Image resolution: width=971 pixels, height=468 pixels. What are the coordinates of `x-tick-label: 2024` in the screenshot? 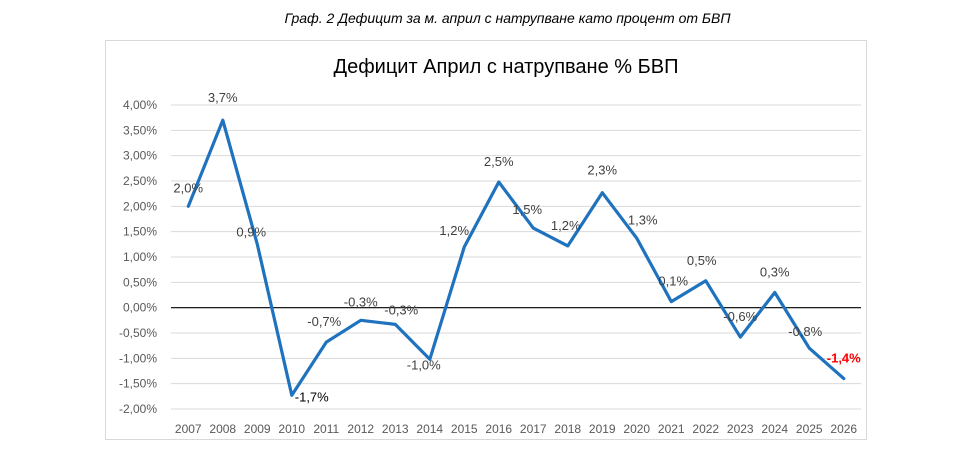 It's located at (774, 429).